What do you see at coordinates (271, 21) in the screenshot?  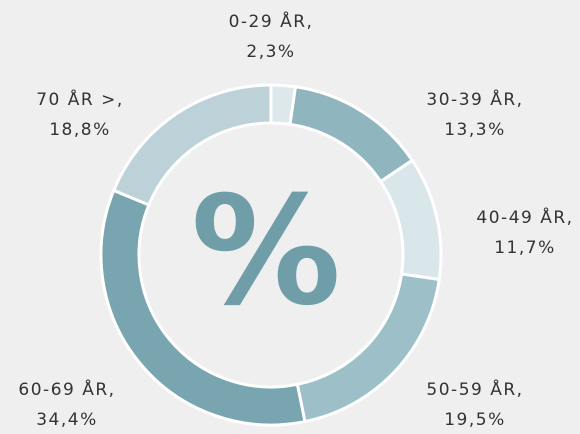 I see `segment-label: 0-29 ÅR,` at bounding box center [271, 21].